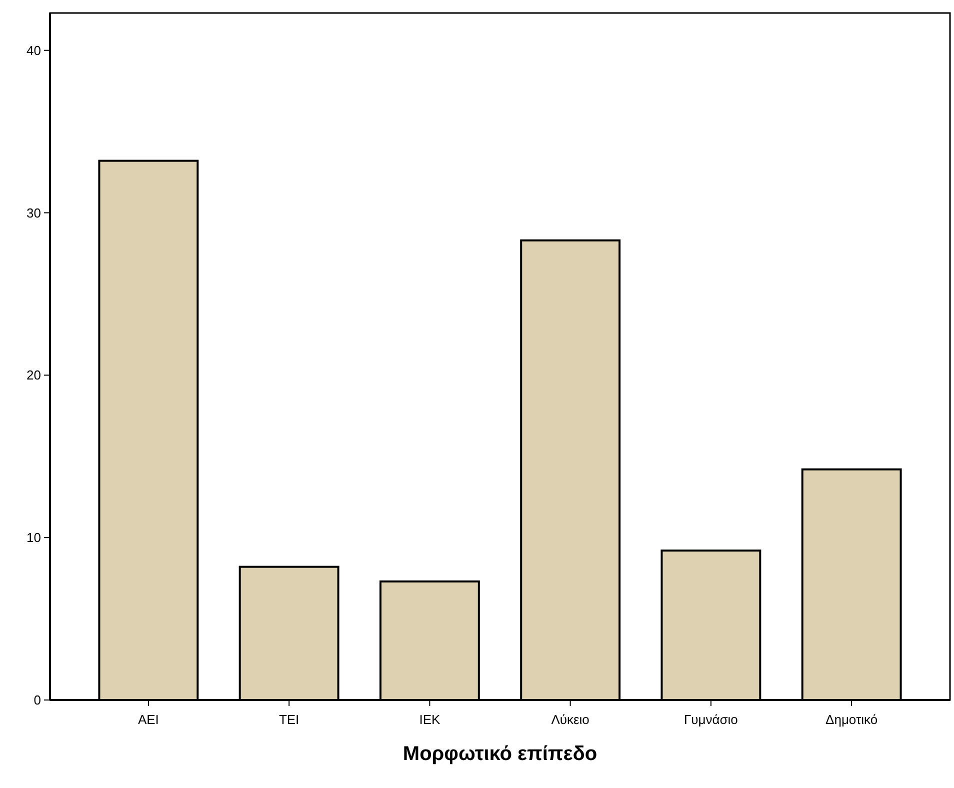 The height and width of the screenshot is (788, 954). I want to click on x-tick-label: Λύκειο, so click(570, 719).